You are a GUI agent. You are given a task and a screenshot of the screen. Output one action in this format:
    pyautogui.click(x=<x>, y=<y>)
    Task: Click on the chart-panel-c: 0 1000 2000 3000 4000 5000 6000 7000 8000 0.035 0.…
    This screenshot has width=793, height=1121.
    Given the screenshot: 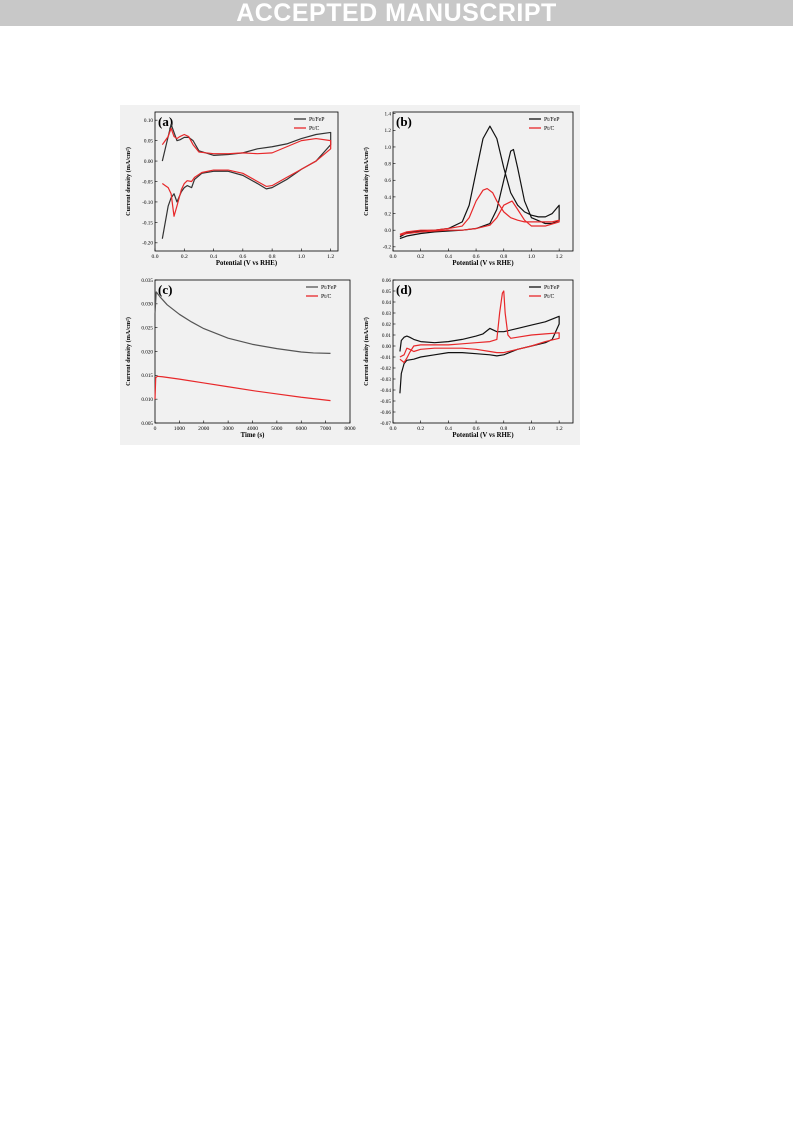 What is the action you would take?
    pyautogui.click(x=240, y=358)
    